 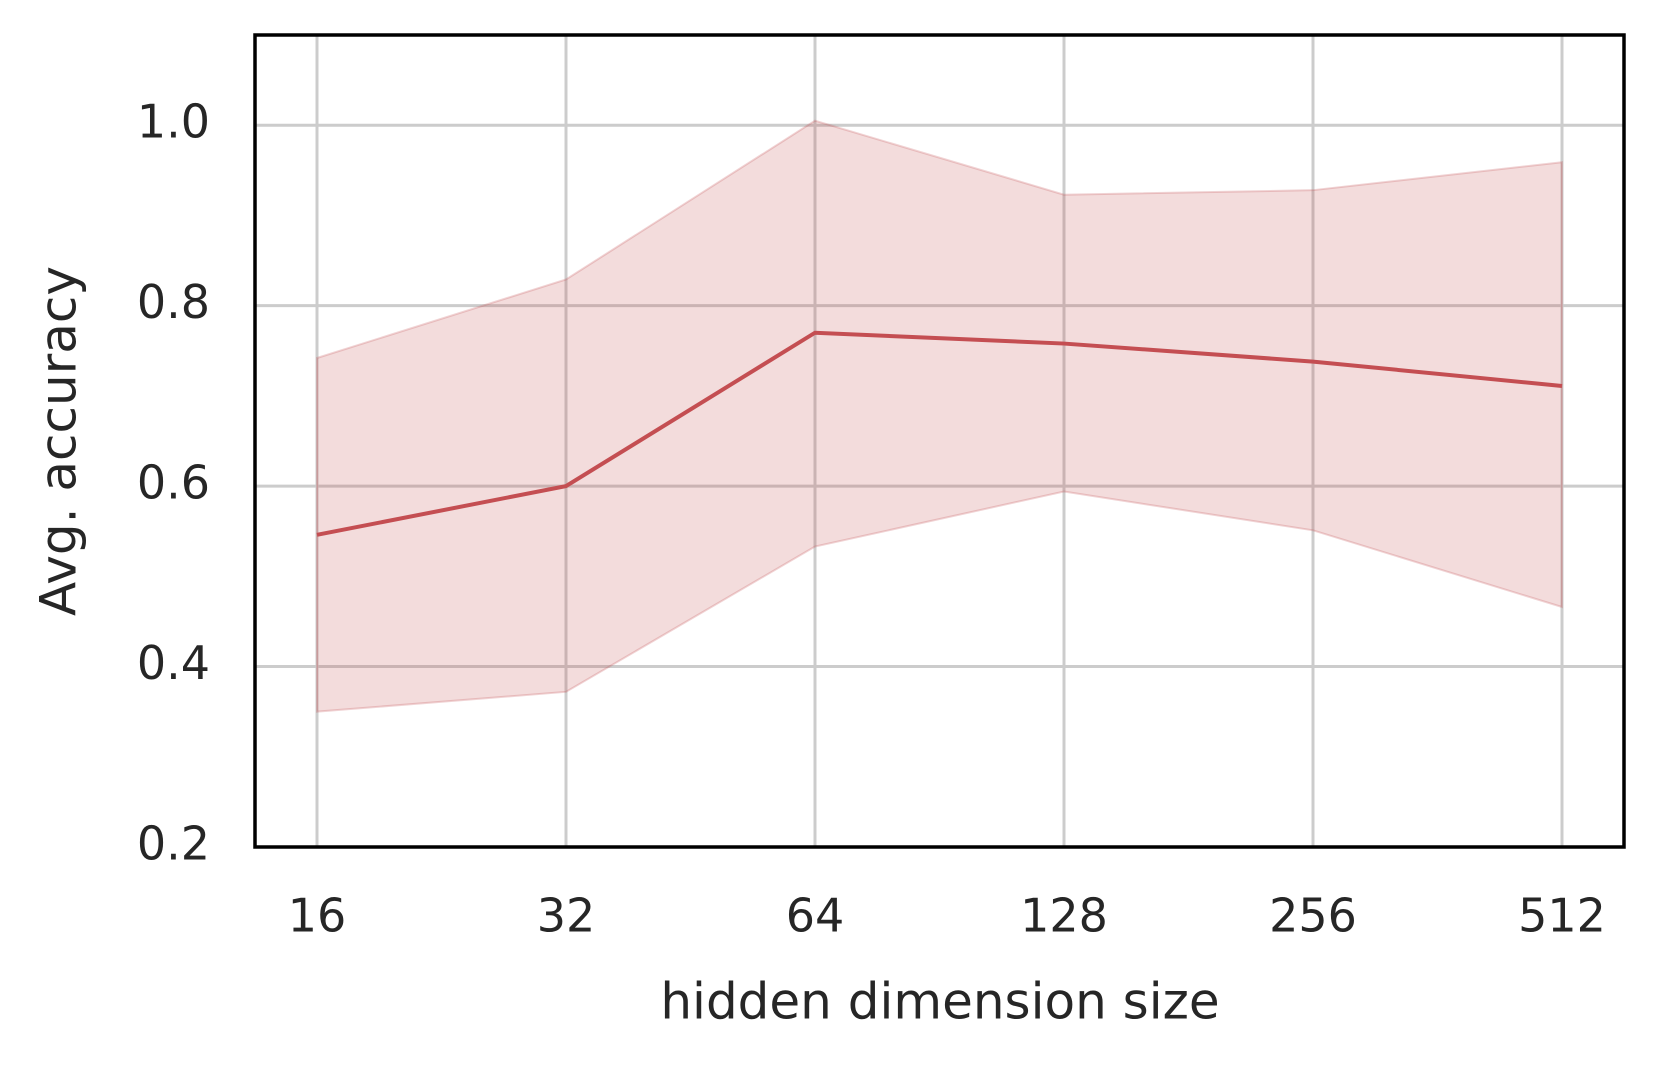 I want to click on y-axis-label: Avg. accuracy, so click(x=59, y=441).